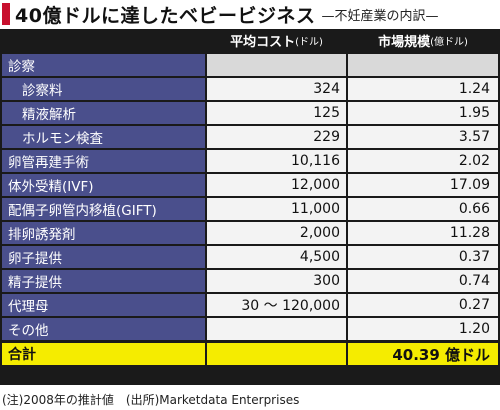  What do you see at coordinates (423, 305) in the screenshot?
I see `row-size: 0.27` at bounding box center [423, 305].